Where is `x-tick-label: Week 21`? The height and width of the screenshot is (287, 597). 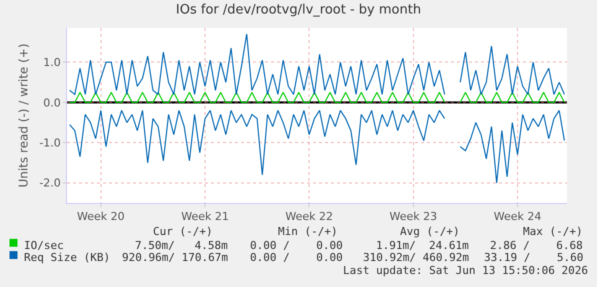 x-tick-label: Week 21 is located at coordinates (205, 217).